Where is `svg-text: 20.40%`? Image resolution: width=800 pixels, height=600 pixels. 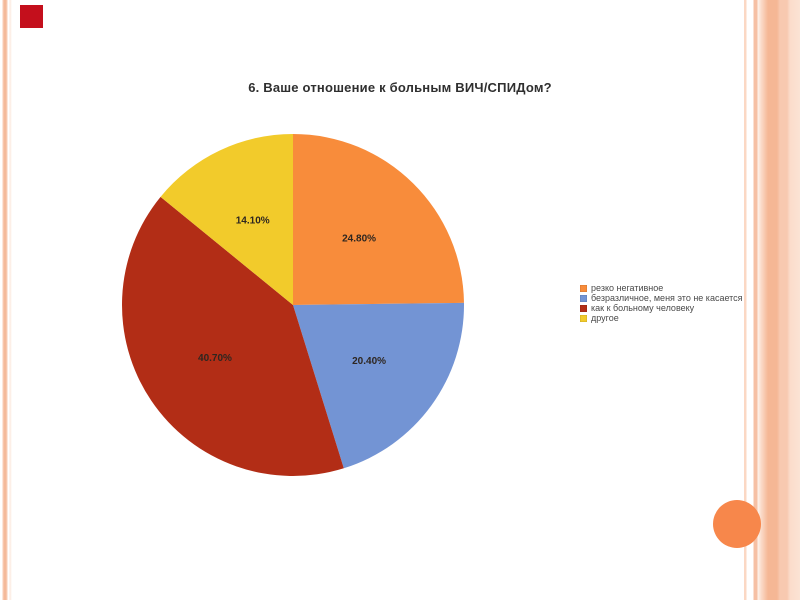 svg-text: 20.40% is located at coordinates (369, 361).